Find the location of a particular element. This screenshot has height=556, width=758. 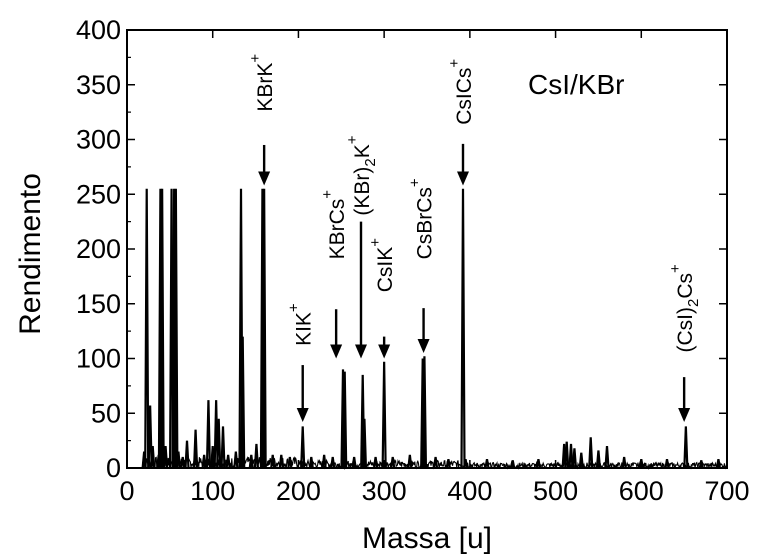

annotation-label: CsBrCs+ is located at coordinates (422, 218).